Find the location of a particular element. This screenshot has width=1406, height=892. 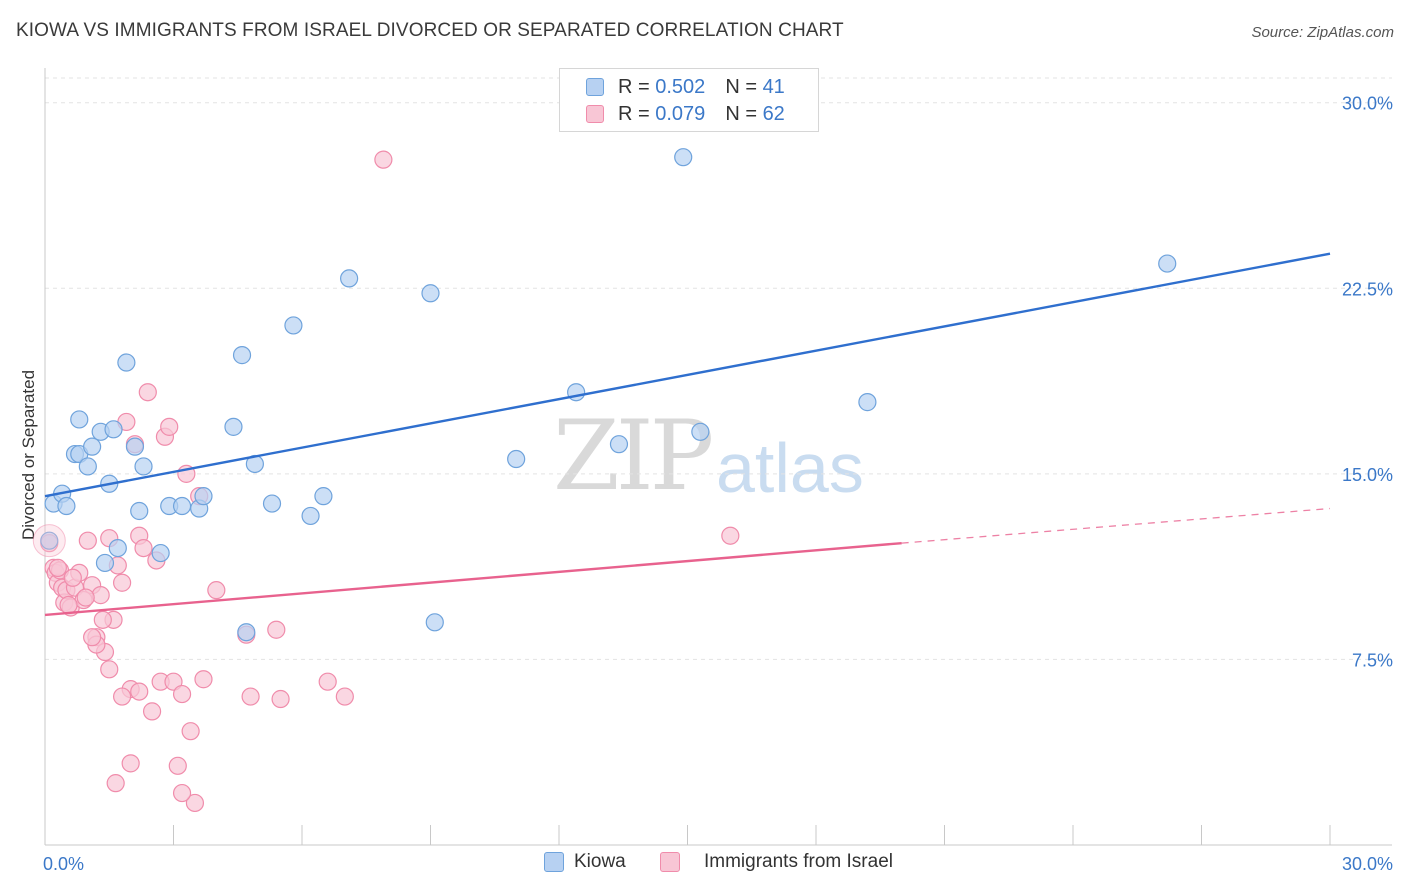

legend-row-israel: R = 0.079 N = 62 is located at coordinates (685, 114).